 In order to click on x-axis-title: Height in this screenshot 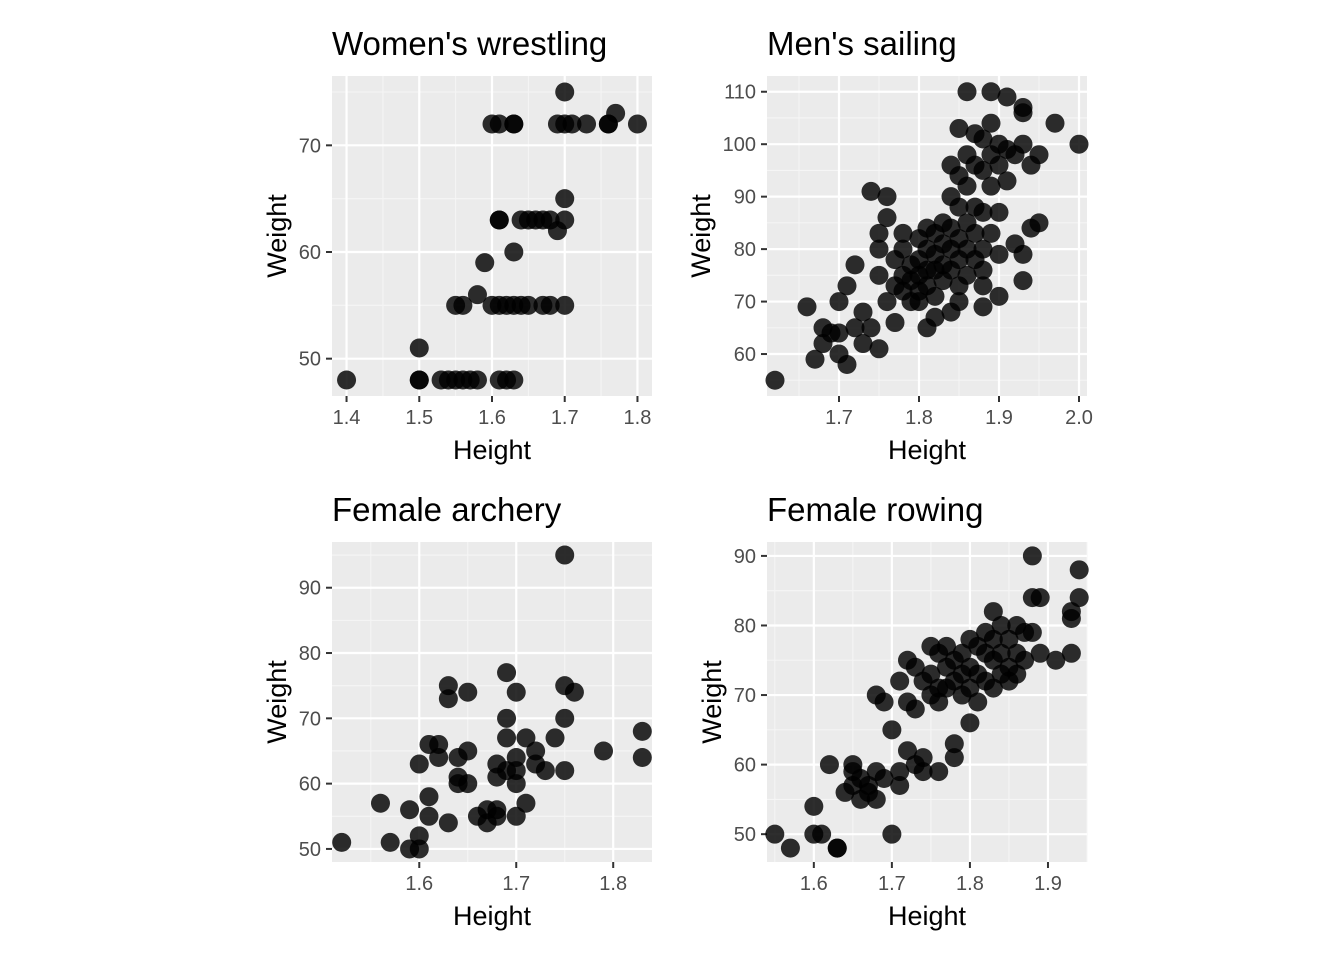, I will do `click(927, 916)`.